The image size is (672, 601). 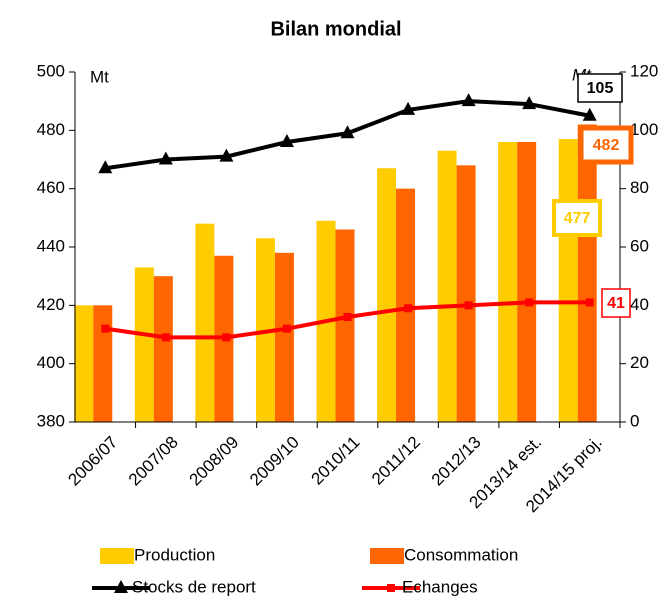 I want to click on x-tick-label: 2011/12, so click(x=396, y=461).